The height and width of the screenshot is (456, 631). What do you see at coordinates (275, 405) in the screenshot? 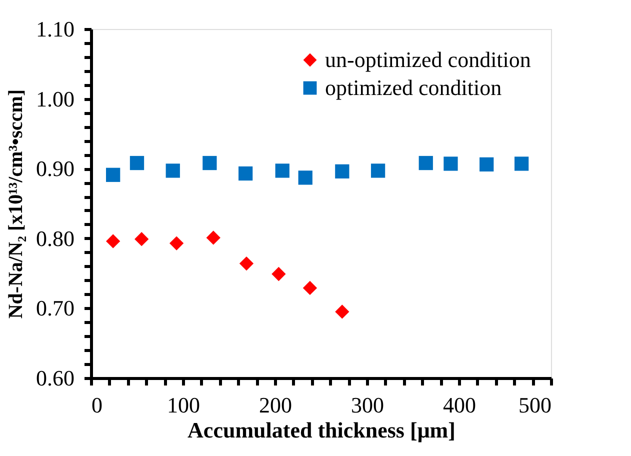
I see `x-tick-label: 200` at bounding box center [275, 405].